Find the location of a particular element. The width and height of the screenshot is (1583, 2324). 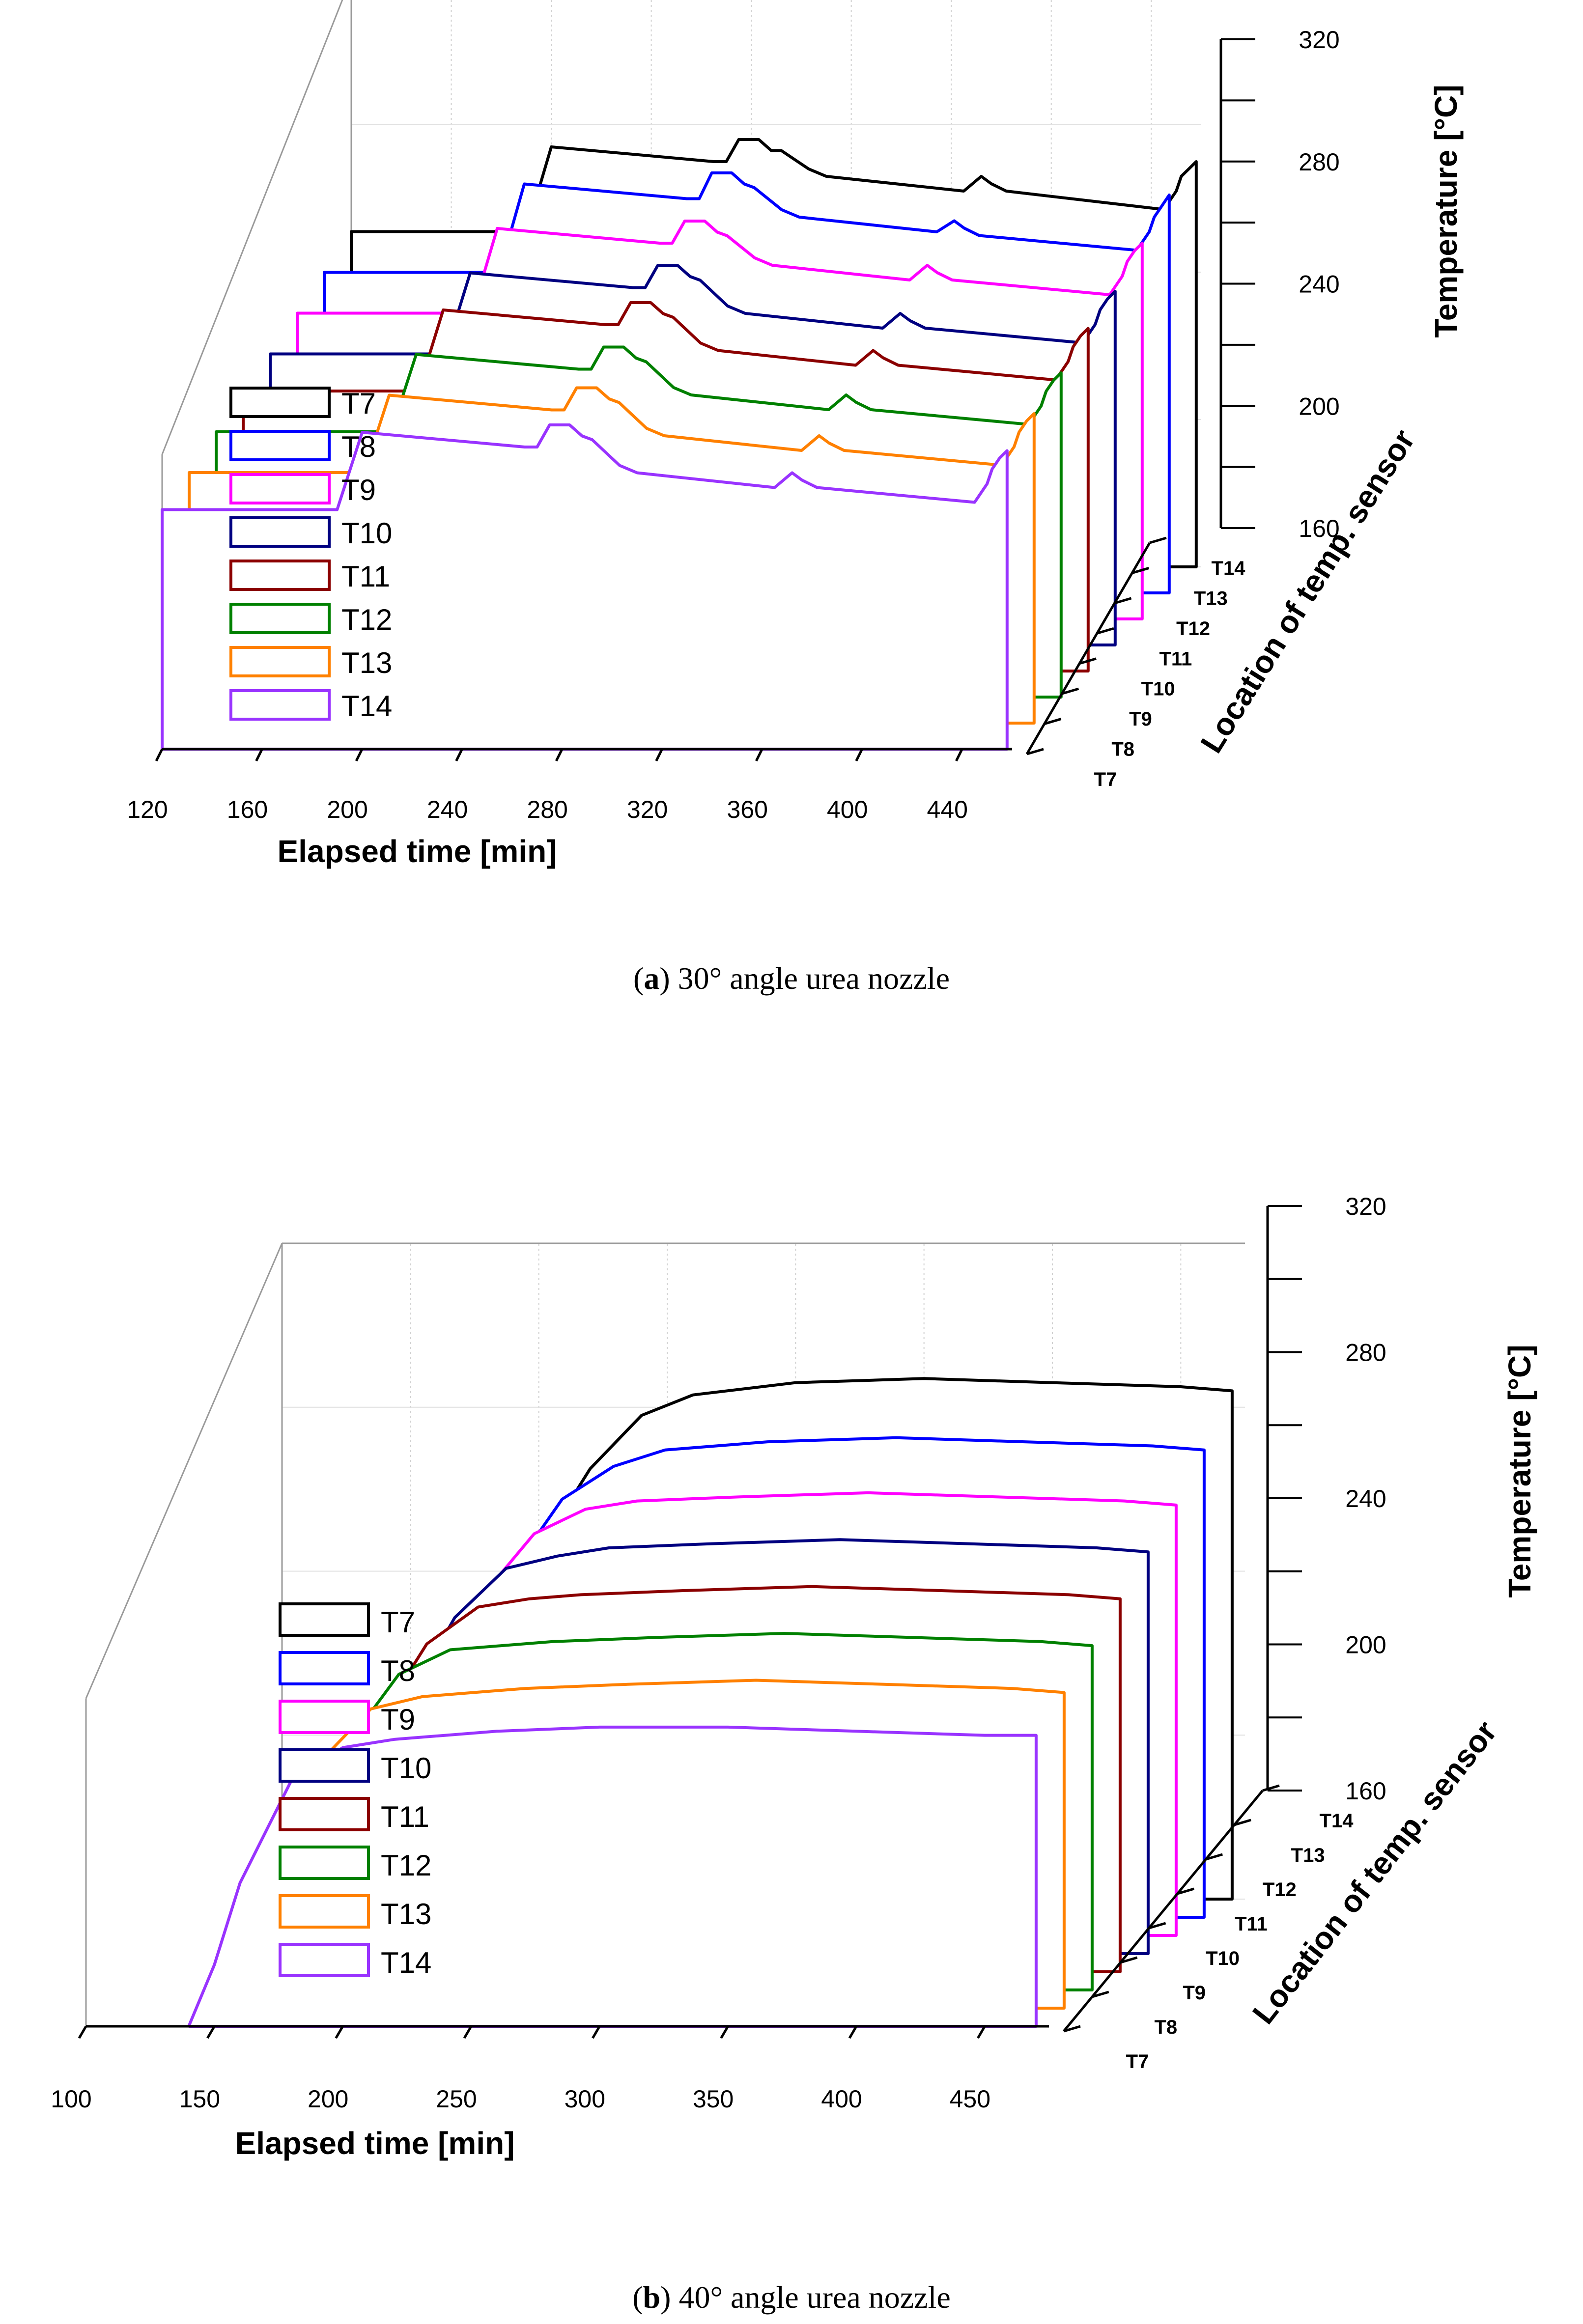

x-tick-label-4: 280 is located at coordinates (547, 809).